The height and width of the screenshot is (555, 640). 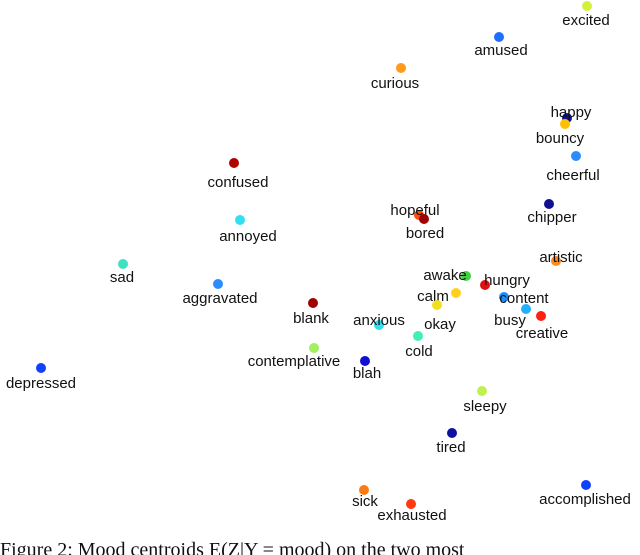 I want to click on point-label: annoyed, so click(x=248, y=236).